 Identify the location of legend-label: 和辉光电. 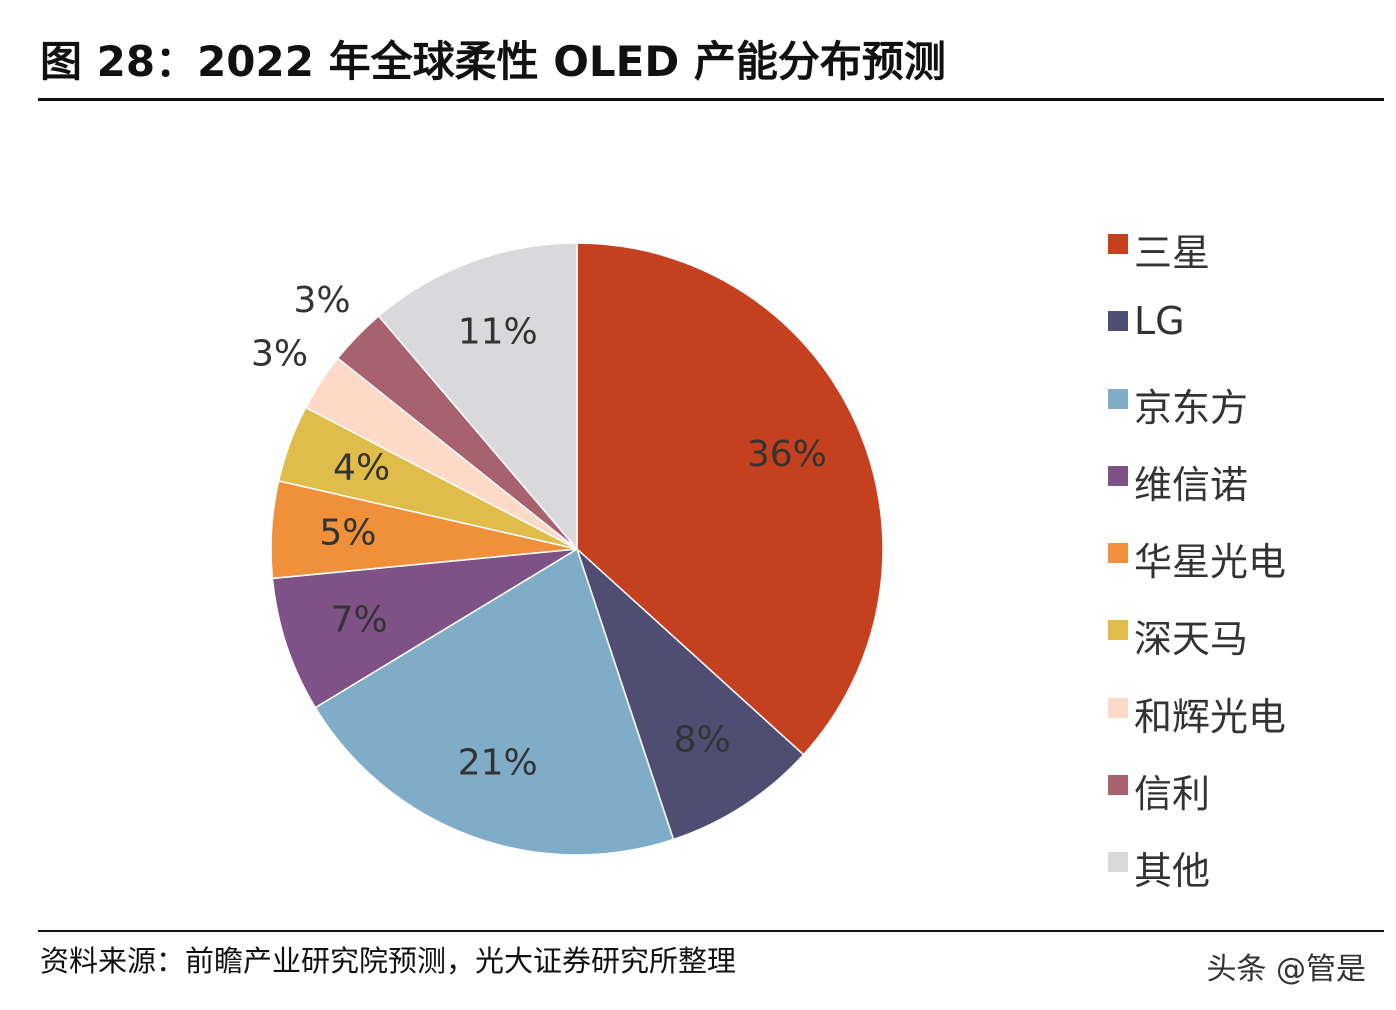
(1210, 716).